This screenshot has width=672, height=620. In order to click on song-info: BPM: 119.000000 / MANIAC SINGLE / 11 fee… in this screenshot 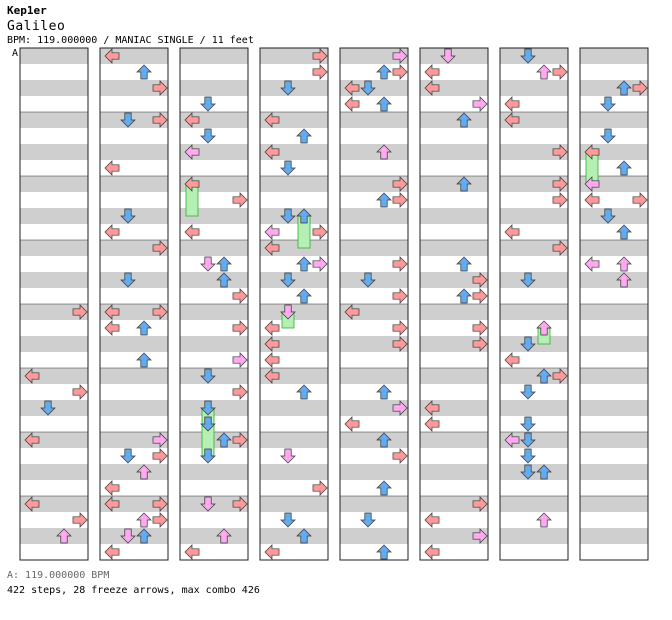, I will do `click(130, 40)`.